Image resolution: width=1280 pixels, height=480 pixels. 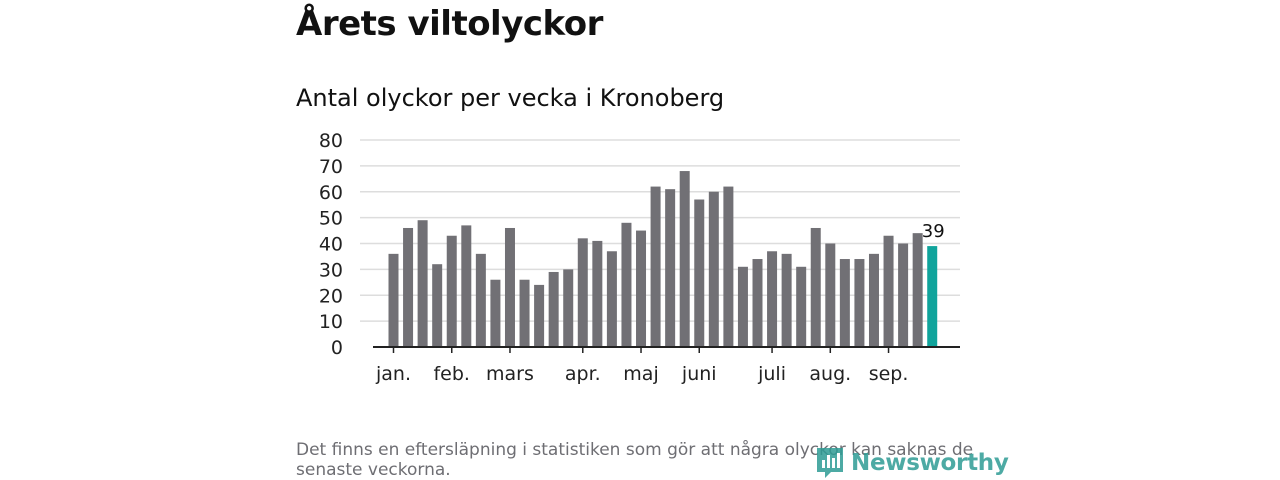 What do you see at coordinates (337, 348) in the screenshot?
I see `y-tick-label: 0` at bounding box center [337, 348].